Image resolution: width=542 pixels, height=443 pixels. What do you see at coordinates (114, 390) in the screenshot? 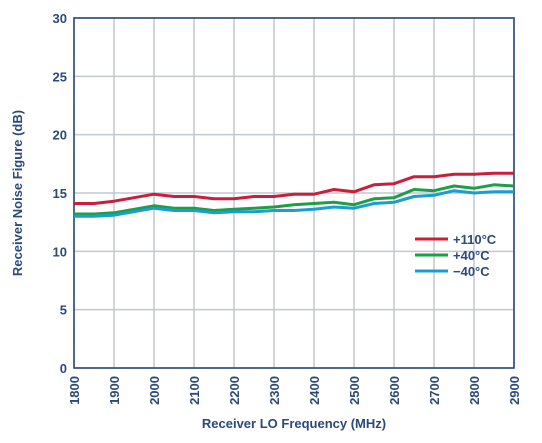
I see `x-tick-label: 1900` at bounding box center [114, 390].